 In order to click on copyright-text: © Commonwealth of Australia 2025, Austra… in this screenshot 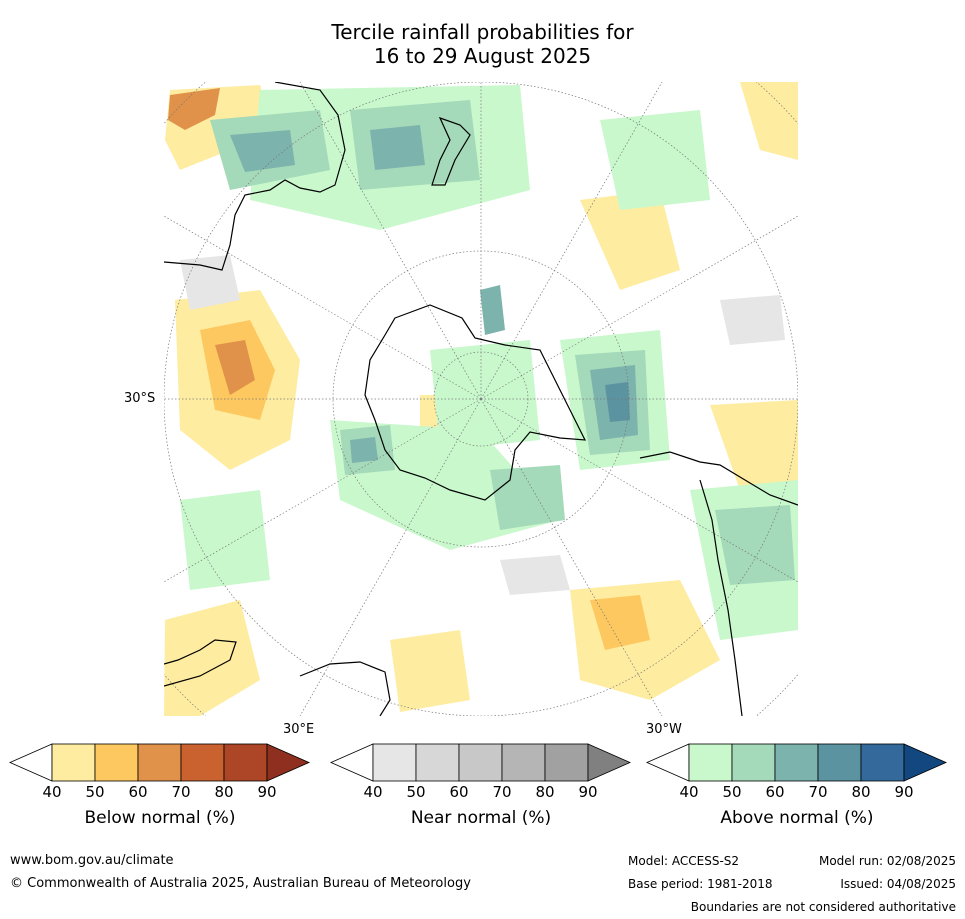, I will do `click(240, 883)`.